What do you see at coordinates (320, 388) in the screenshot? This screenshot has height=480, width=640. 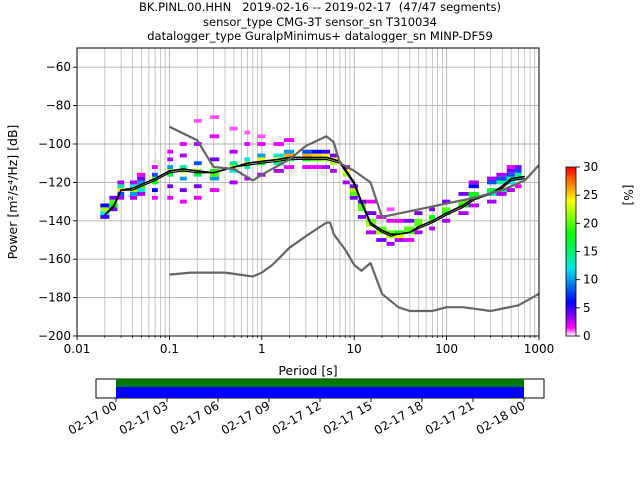 I see `timeline-bars` at bounding box center [320, 388].